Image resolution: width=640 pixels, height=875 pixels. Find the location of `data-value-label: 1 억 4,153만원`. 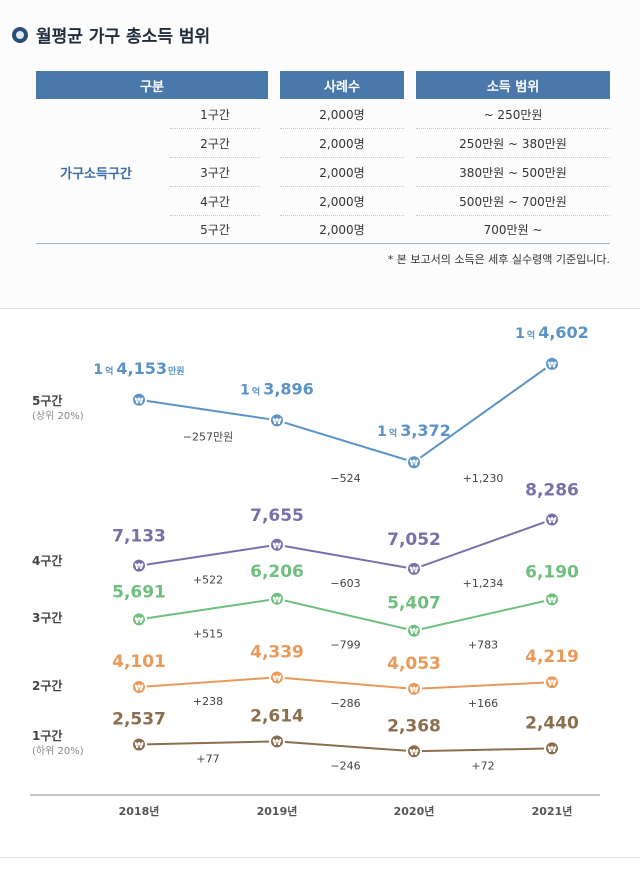

data-value-label: 1 억 4,153만원 is located at coordinates (138, 368).